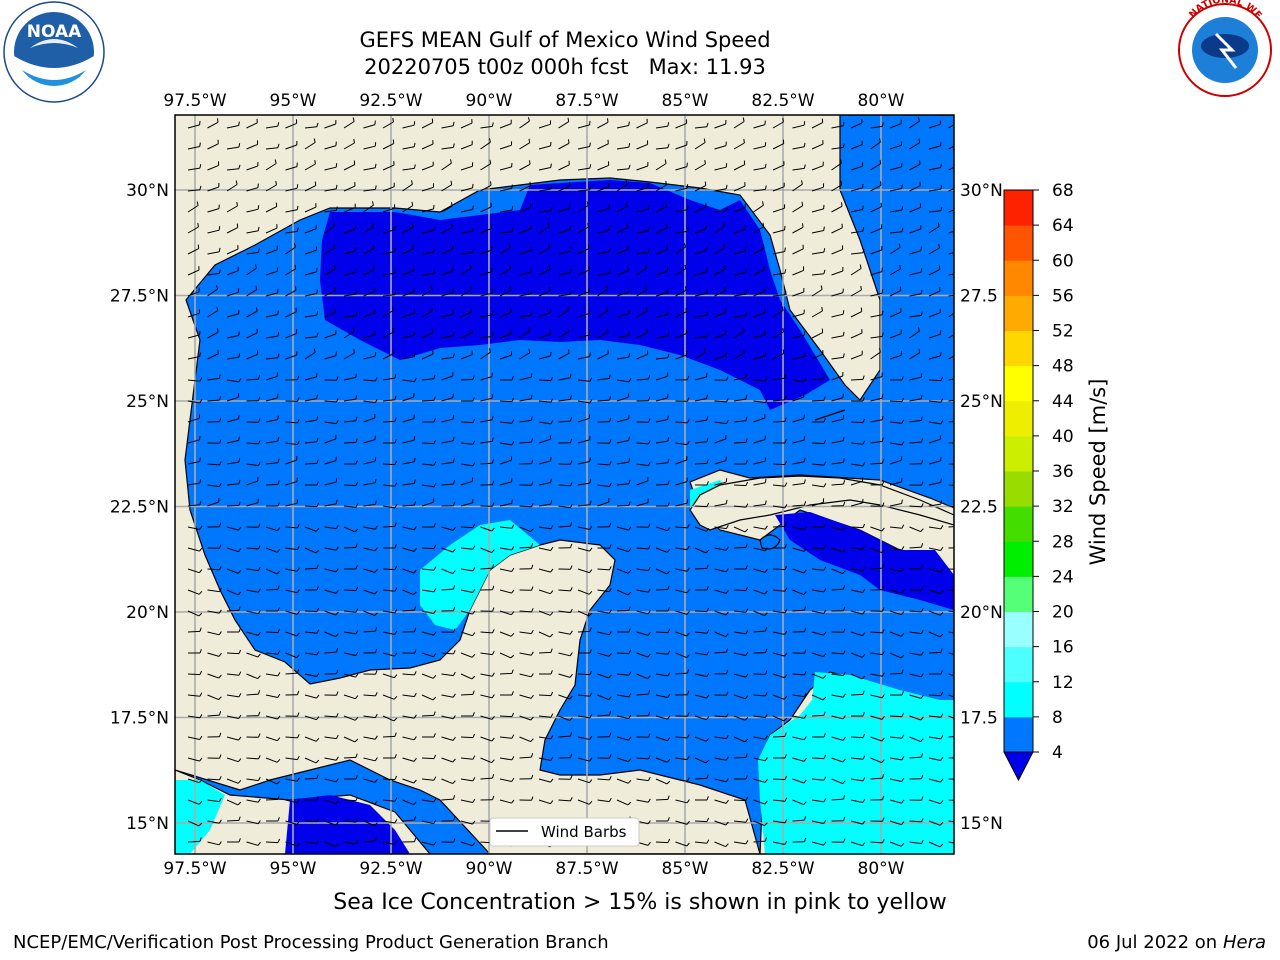  I want to click on colorbar-tick-label: 64, so click(1063, 226).